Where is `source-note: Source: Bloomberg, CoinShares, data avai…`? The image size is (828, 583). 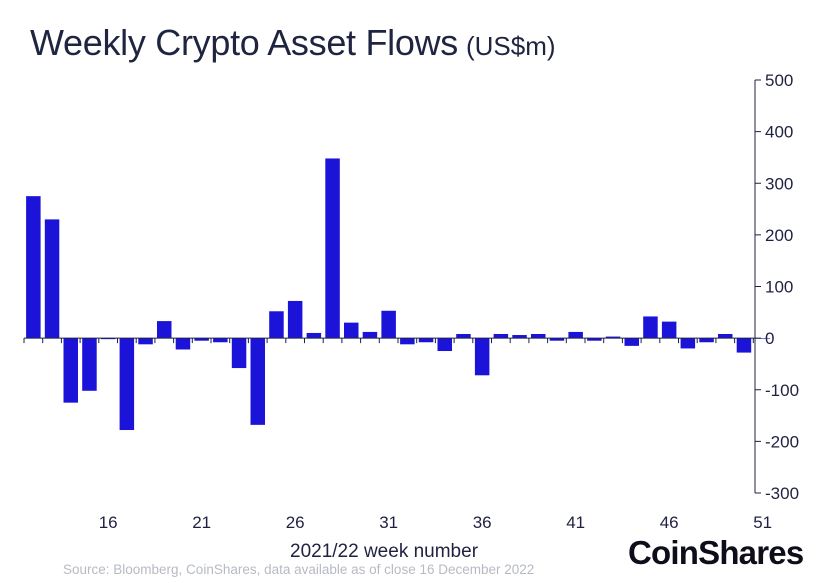 source-note: Source: Bloomberg, CoinShares, data avai… is located at coordinates (299, 569).